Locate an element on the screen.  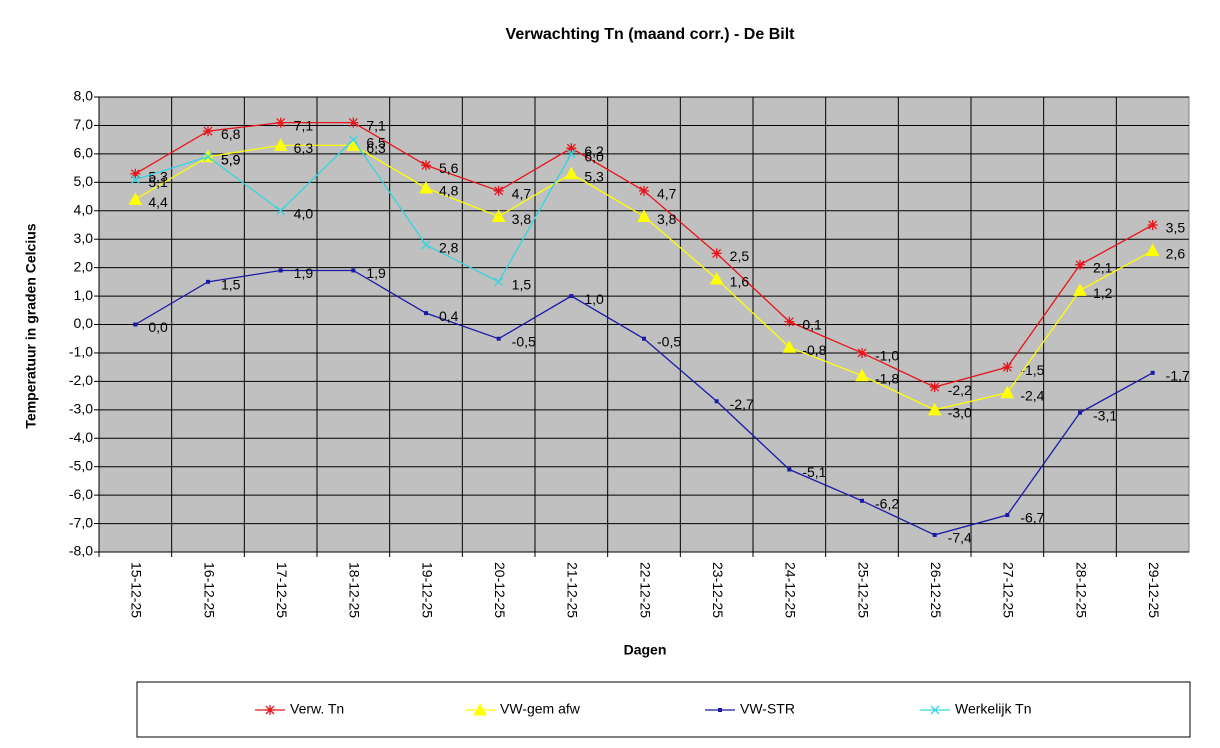
y-tick-label: 4,0 is located at coordinates (84, 209).